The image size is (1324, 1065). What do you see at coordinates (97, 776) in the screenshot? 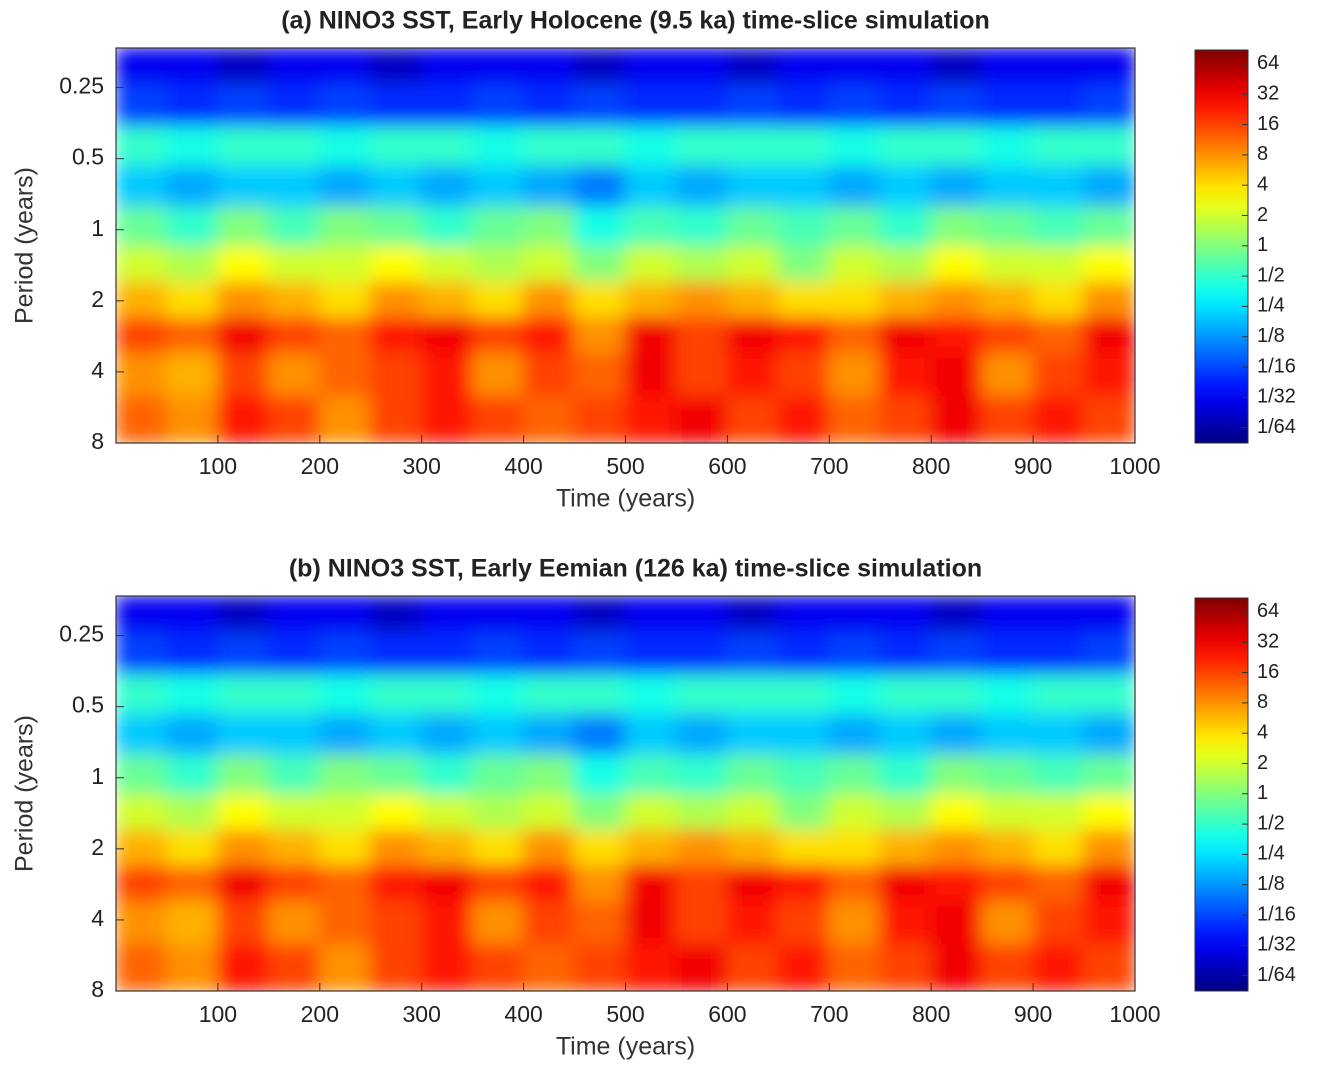
I see `y-tick-label: 1` at bounding box center [97, 776].